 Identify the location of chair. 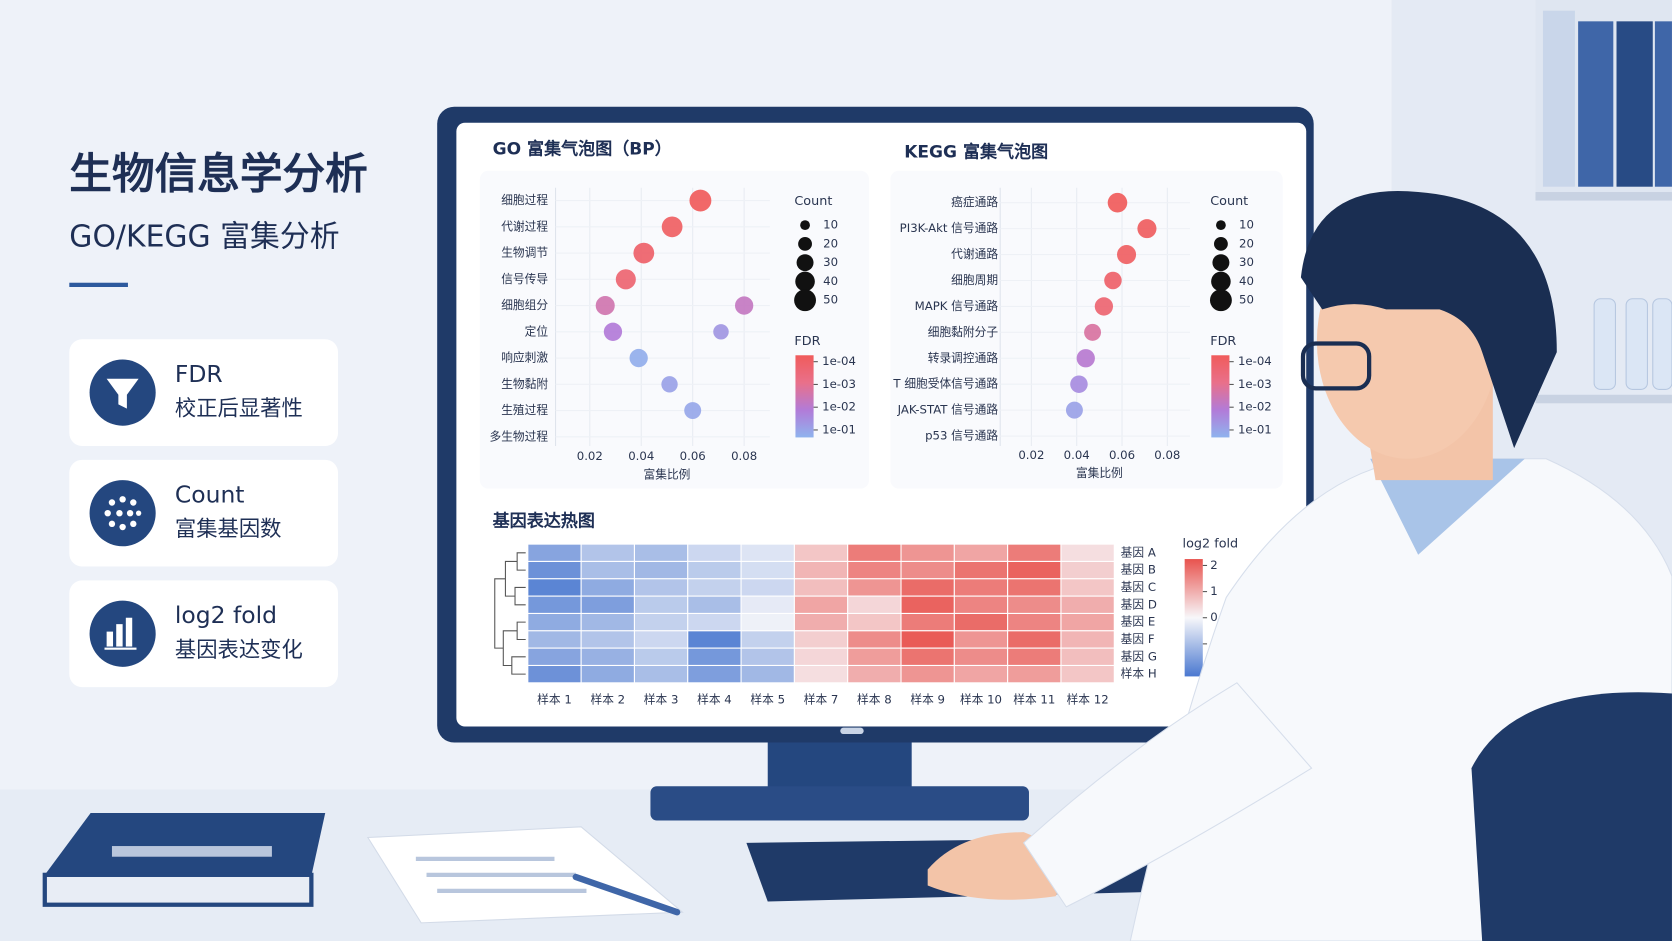
(1571, 816).